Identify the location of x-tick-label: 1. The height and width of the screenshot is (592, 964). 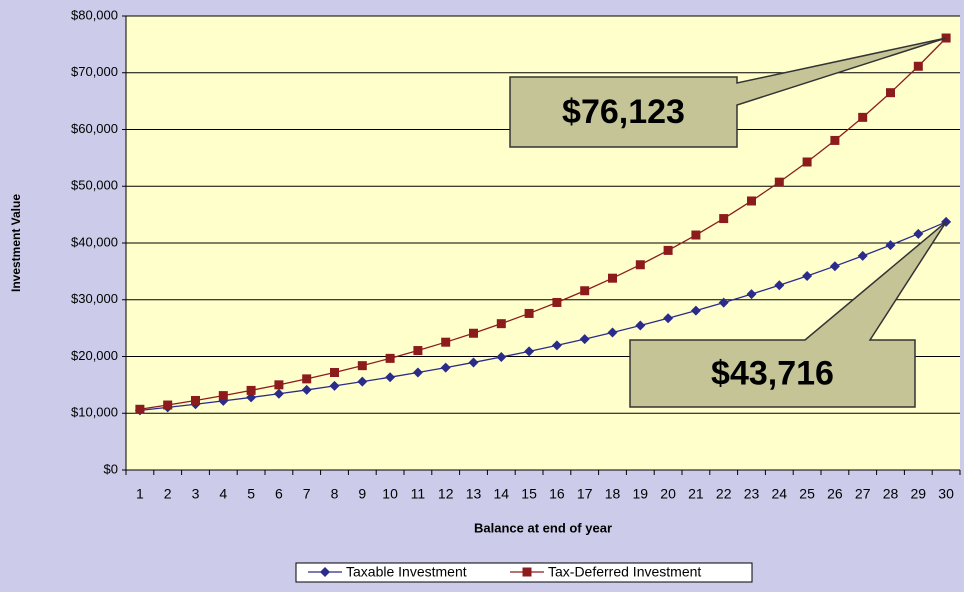
(140, 494).